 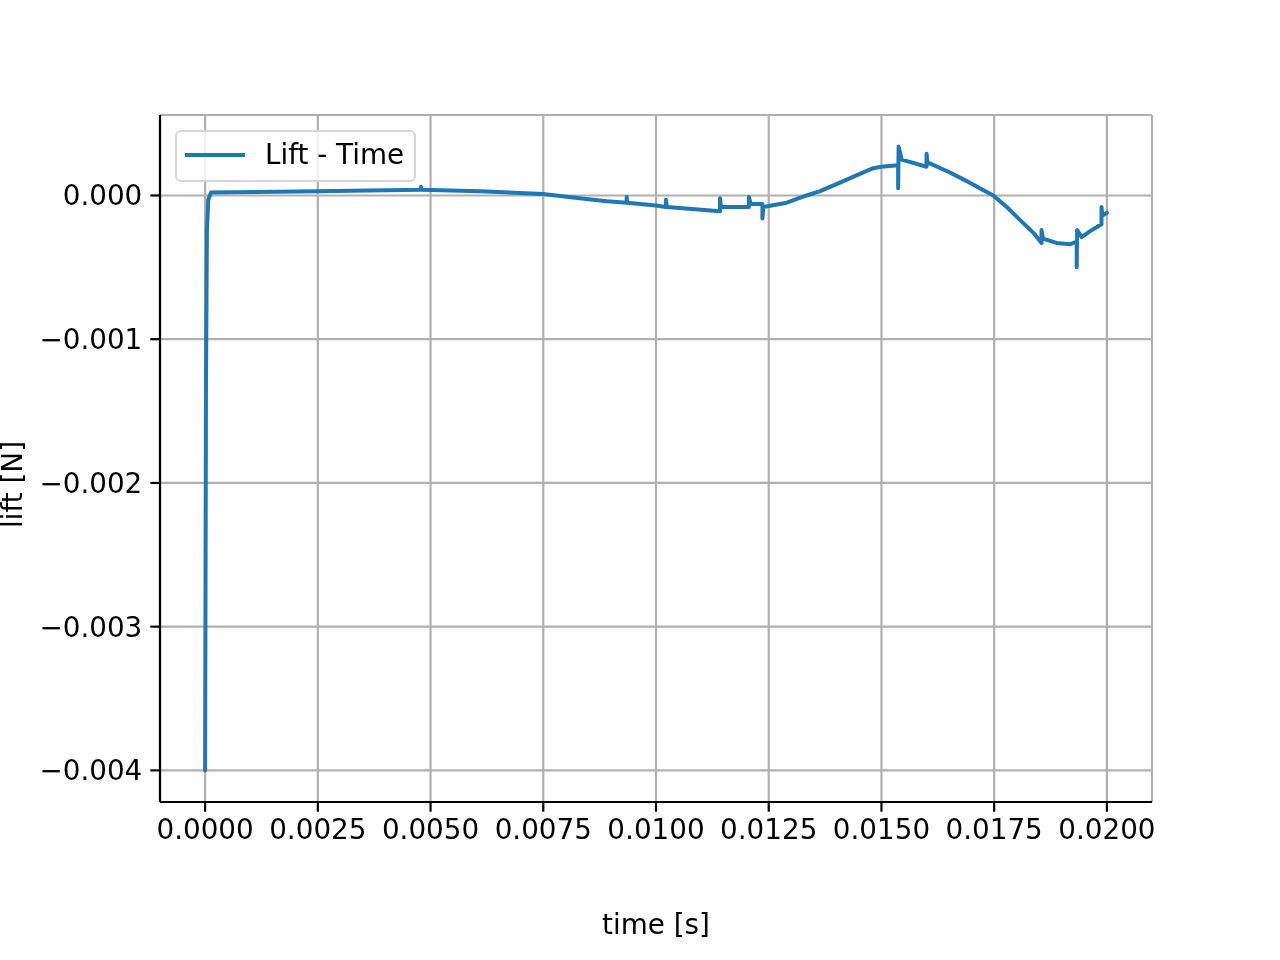 I want to click on x-tick-label: 0.0000, so click(x=205, y=830).